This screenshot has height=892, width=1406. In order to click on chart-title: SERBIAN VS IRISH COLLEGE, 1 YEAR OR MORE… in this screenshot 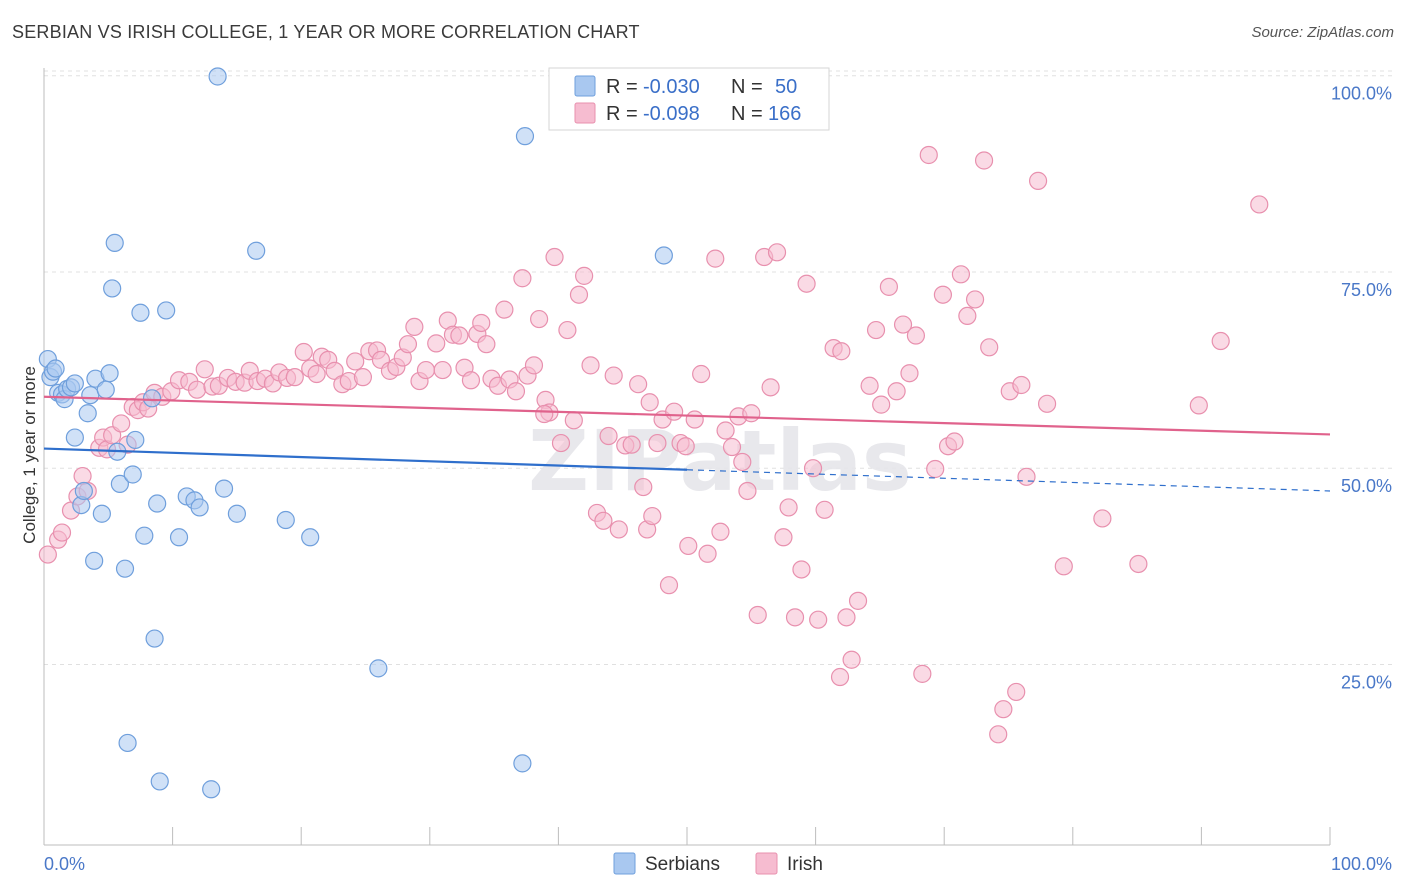, I will do `click(326, 32)`.